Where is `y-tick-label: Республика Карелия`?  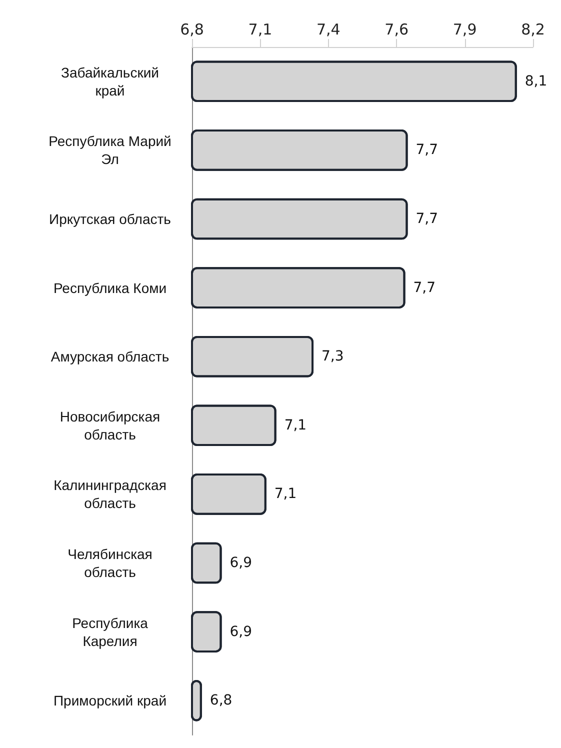 y-tick-label: Республика Карелия is located at coordinates (110, 631).